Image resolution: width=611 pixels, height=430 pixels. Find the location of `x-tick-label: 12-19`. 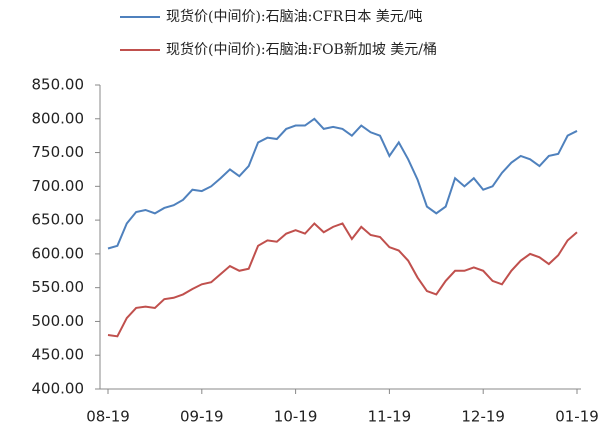

x-tick-label: 12-19 is located at coordinates (483, 417).